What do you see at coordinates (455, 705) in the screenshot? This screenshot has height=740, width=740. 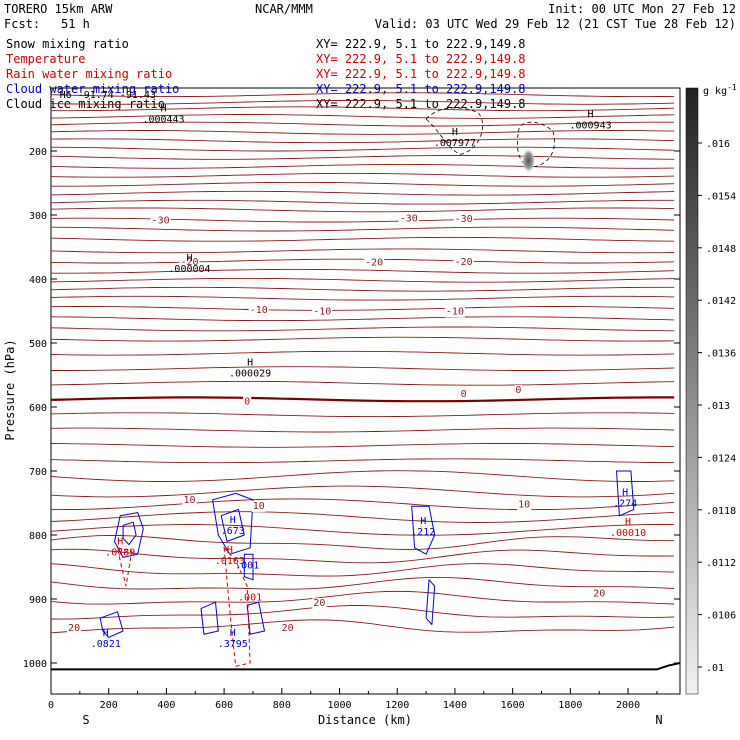 I see `x-tick-label: 1400` at bounding box center [455, 705].